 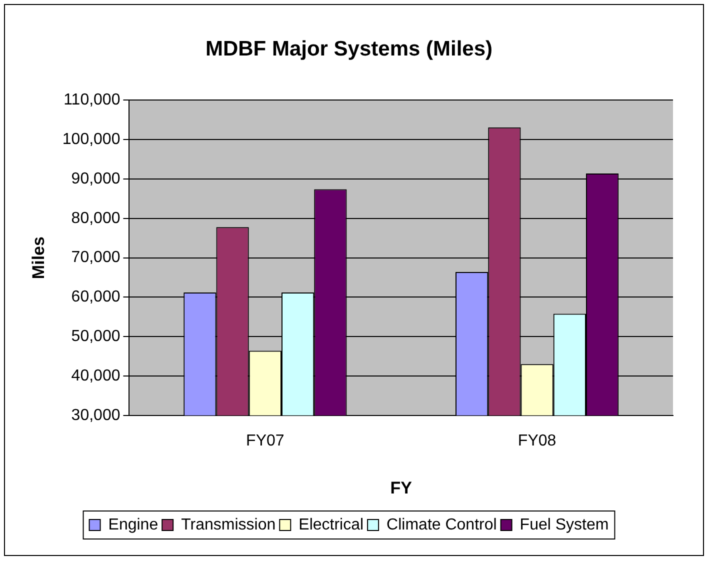 What do you see at coordinates (331, 525) in the screenshot?
I see `legend-label: Electrical` at bounding box center [331, 525].